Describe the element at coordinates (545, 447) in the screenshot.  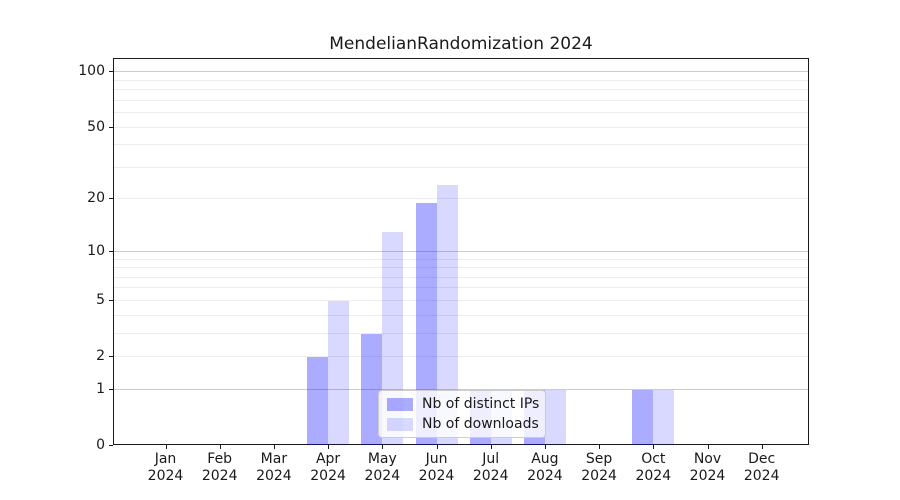
I see `x-tick-mark-aug` at that location.